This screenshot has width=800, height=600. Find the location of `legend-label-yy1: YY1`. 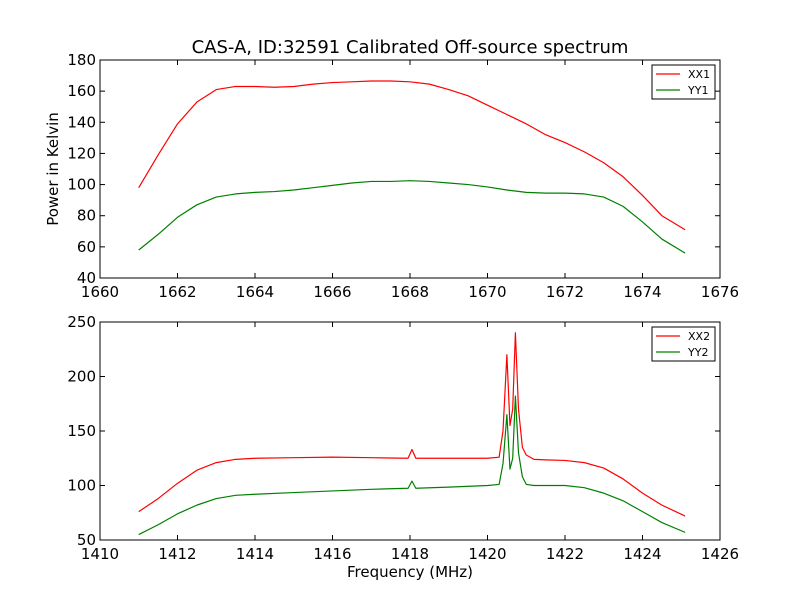

legend-label-yy1: YY1 is located at coordinates (697, 90).